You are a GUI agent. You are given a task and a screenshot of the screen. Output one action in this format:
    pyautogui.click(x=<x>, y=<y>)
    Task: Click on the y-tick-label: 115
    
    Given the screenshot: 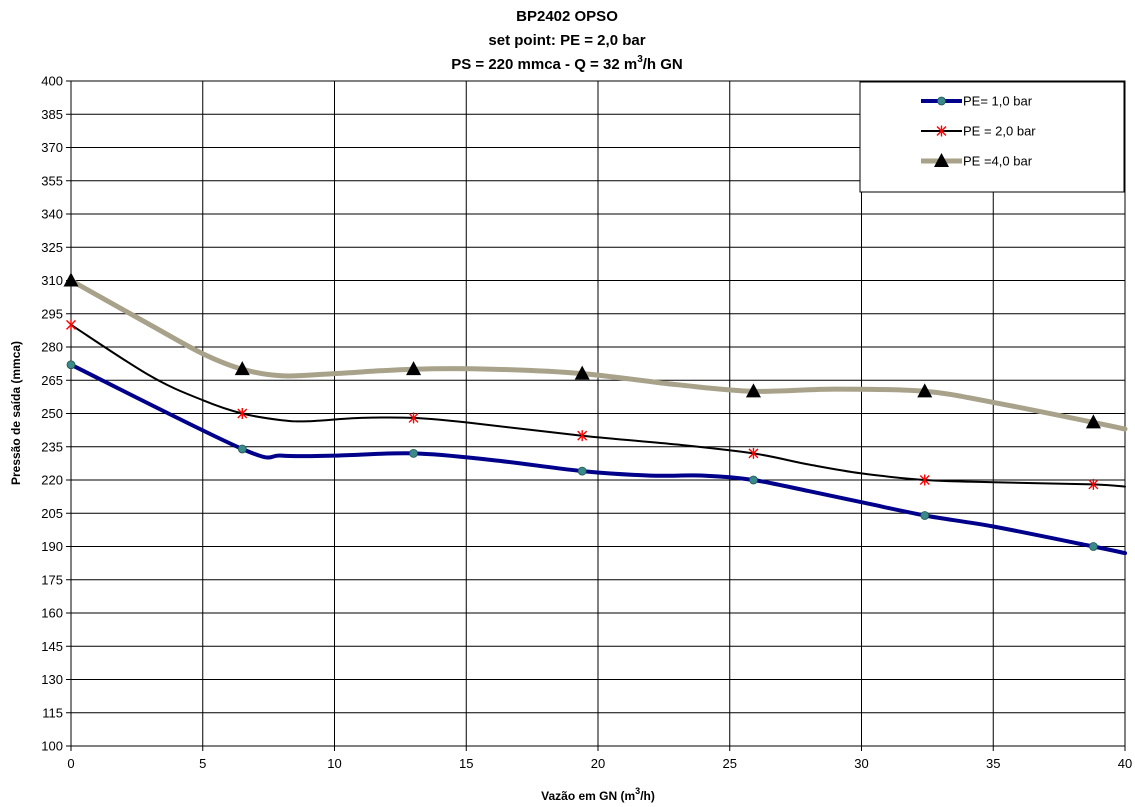 What is the action you would take?
    pyautogui.click(x=52, y=712)
    